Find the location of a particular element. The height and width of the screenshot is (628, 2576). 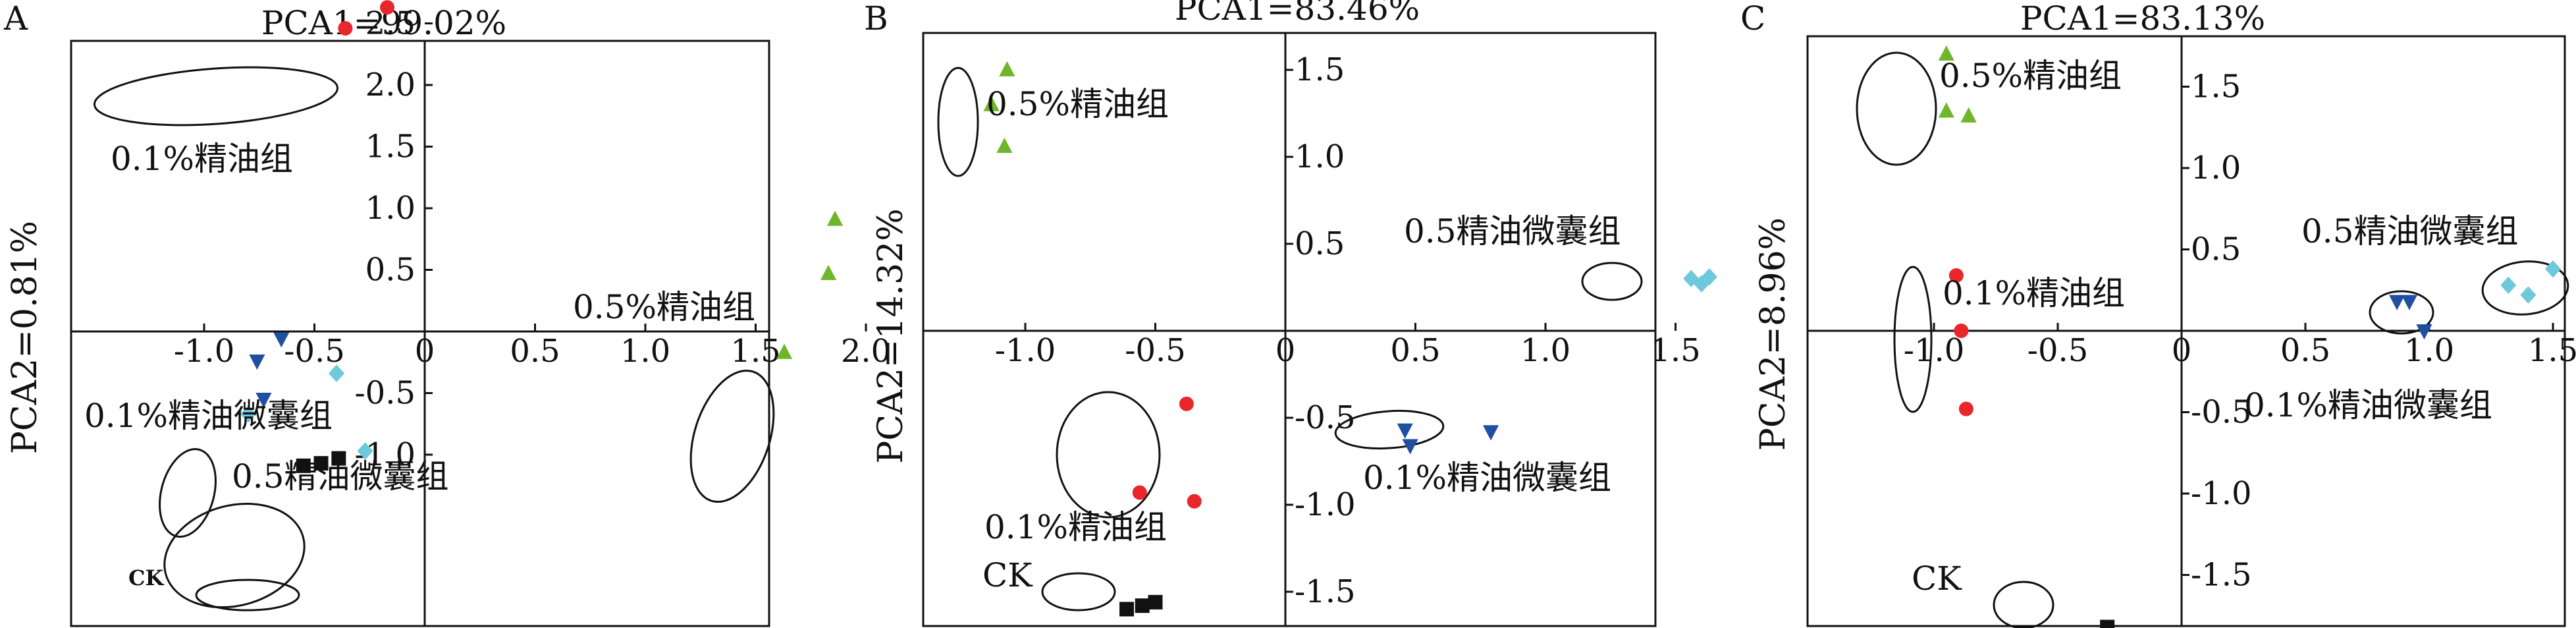

panel-c-y-tick-label: -1.0 is located at coordinates (2221, 493).